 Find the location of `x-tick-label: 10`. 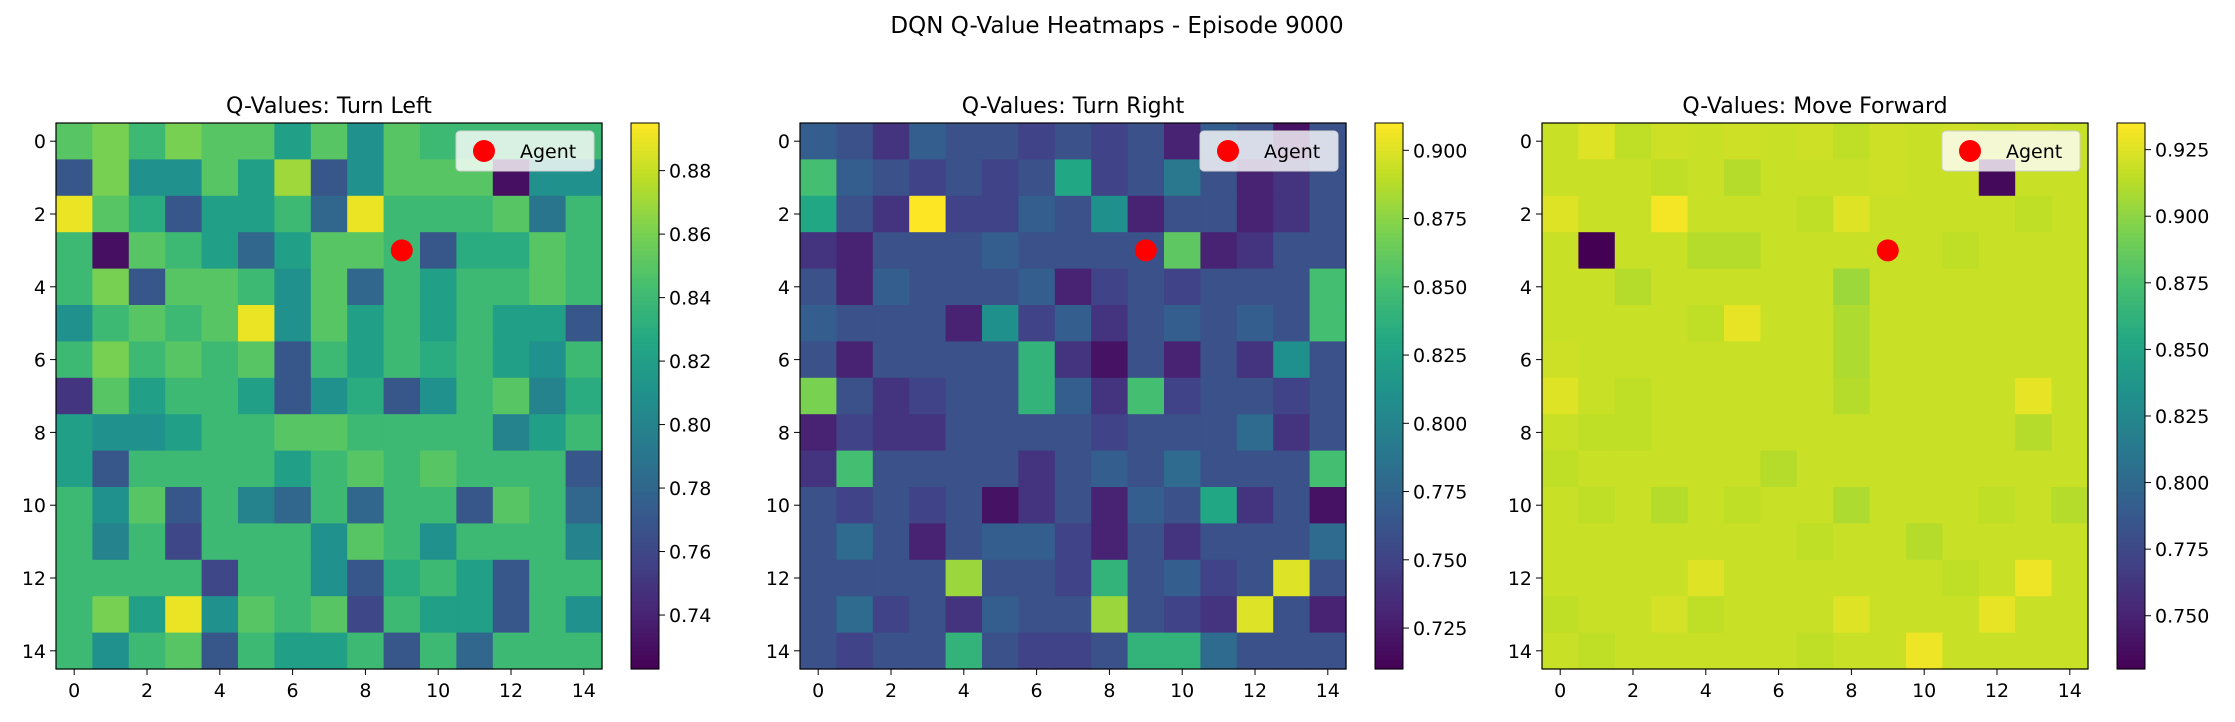

x-tick-label: 10 is located at coordinates (438, 691).